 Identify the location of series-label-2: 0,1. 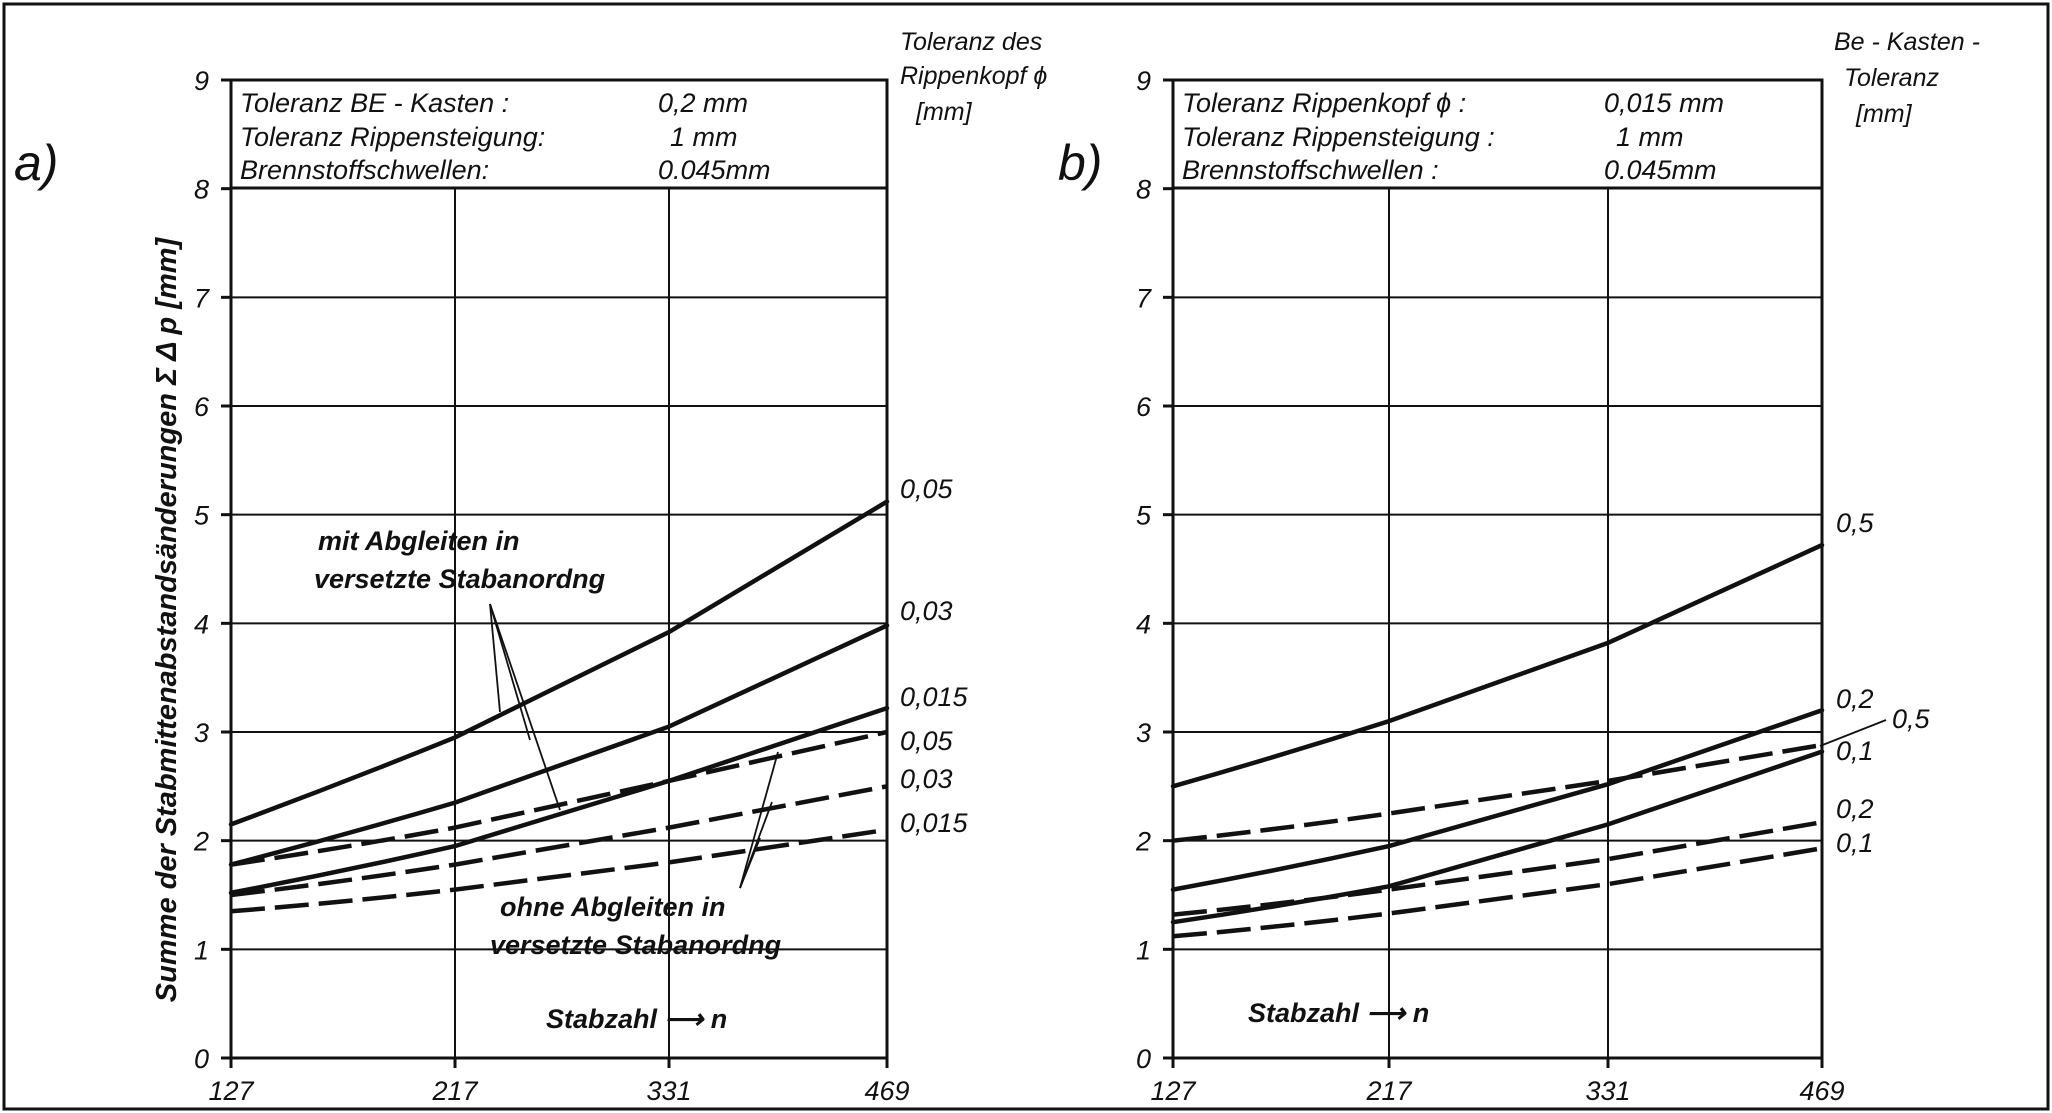
(1855, 751).